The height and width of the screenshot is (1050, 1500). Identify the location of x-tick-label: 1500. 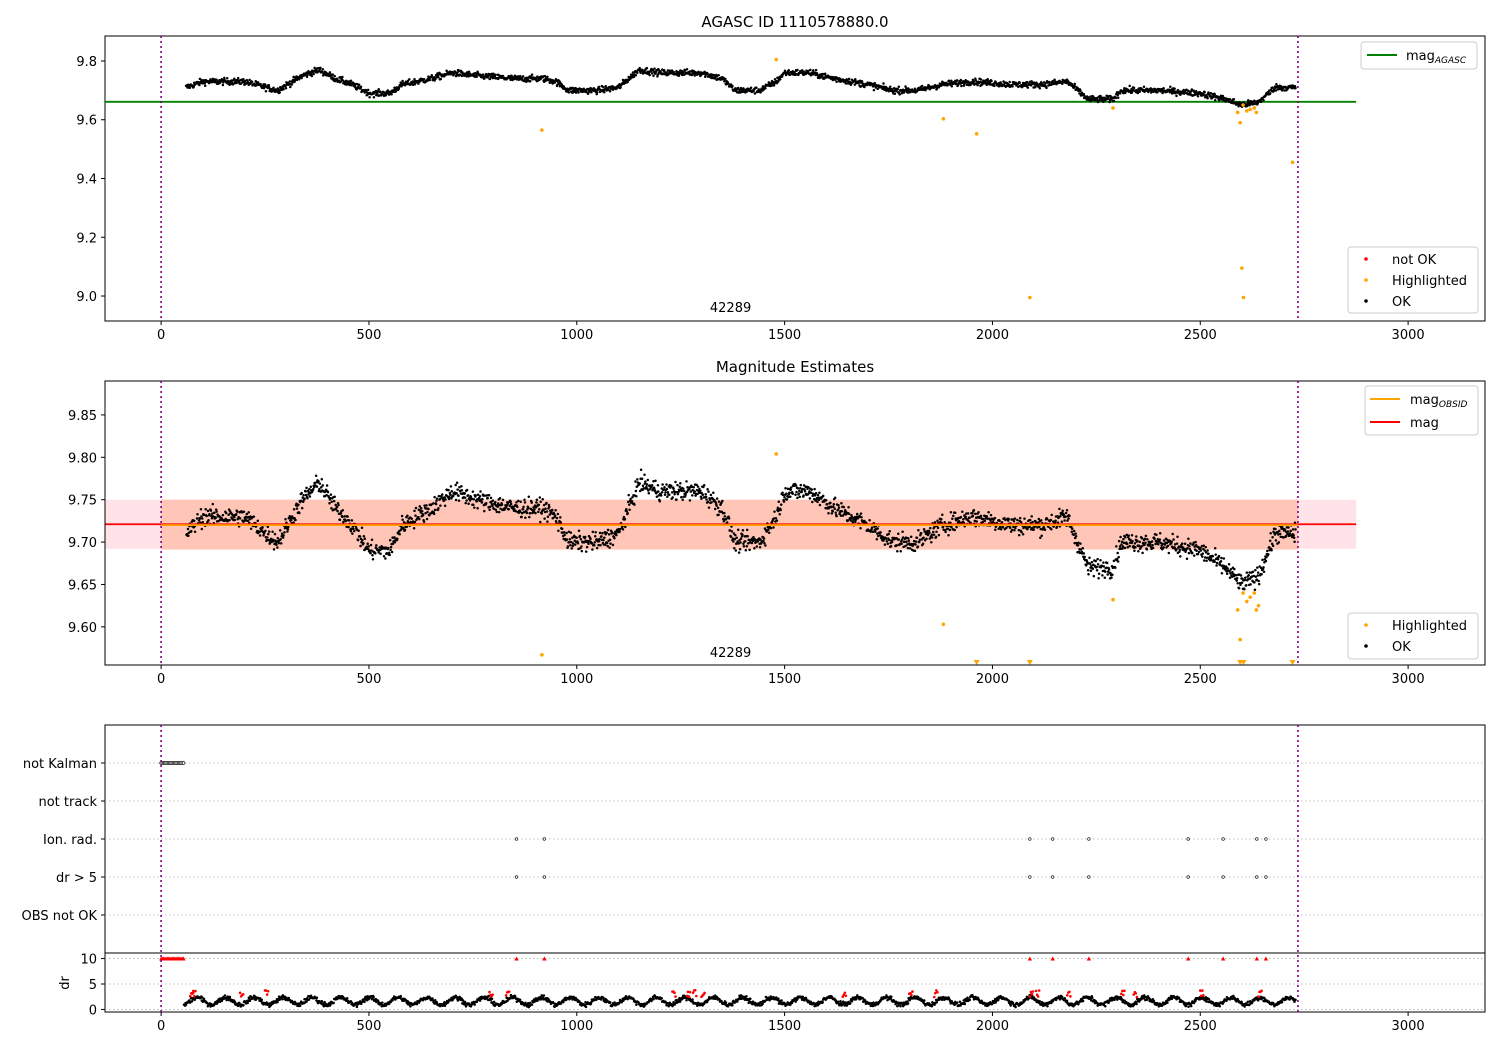
(784, 679).